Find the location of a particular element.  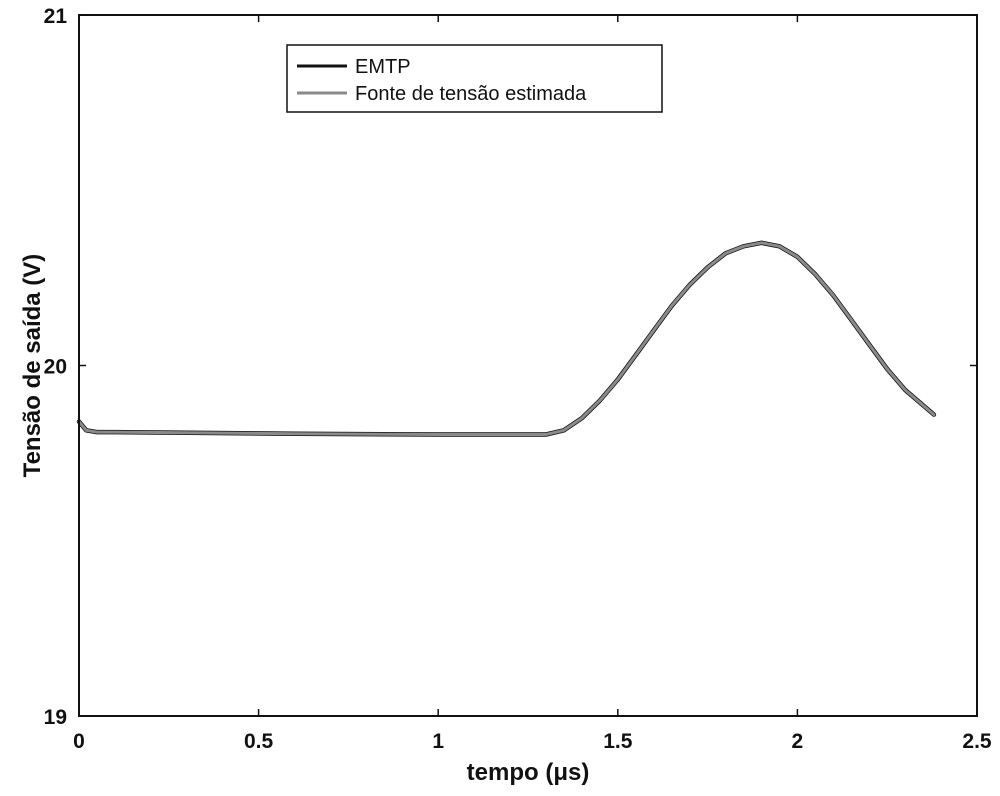

y-tick-label: 19 is located at coordinates (55, 717).